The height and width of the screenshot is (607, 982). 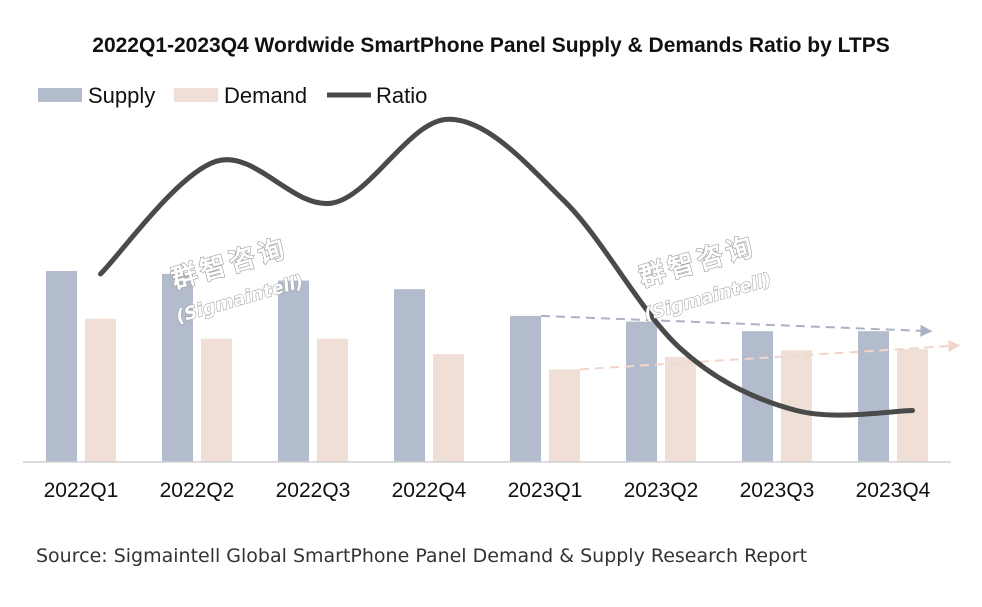 I want to click on watermark-right: 群智咨询 (Sigmaintell), so click(x=704, y=278).